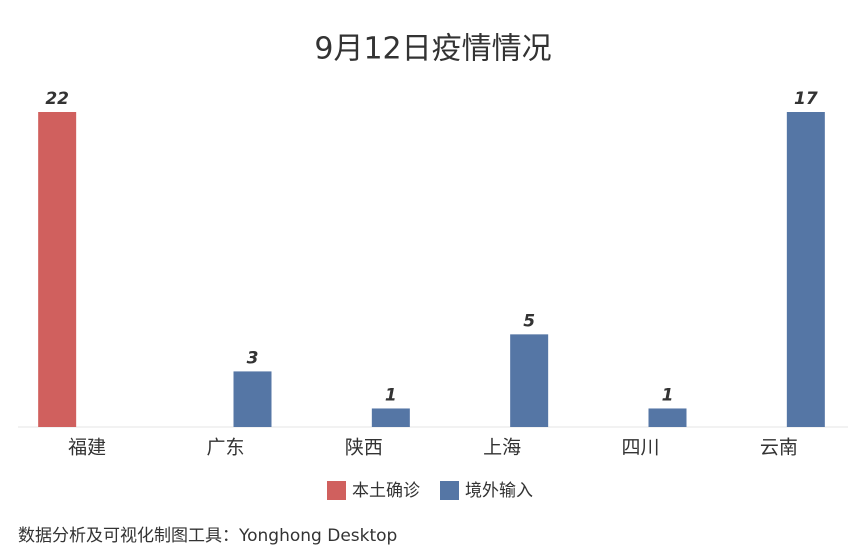  What do you see at coordinates (253, 358) in the screenshot?
I see `value-label: 3` at bounding box center [253, 358].